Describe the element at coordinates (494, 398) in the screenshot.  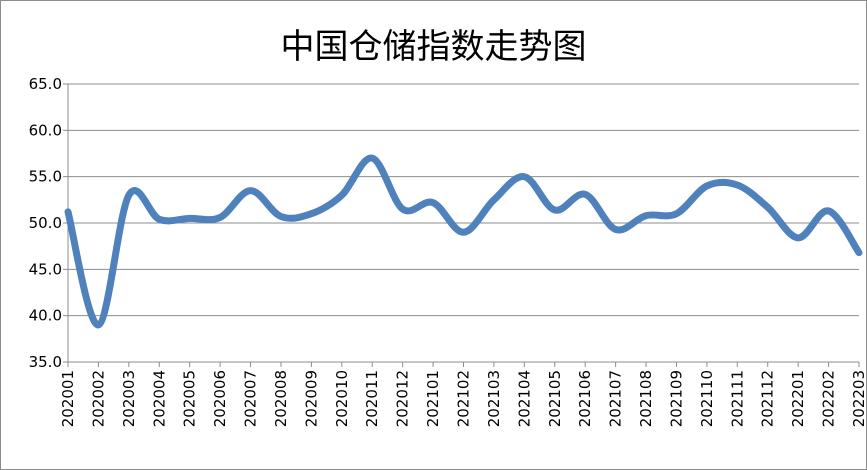
I see `x-tick-label-14: 202103` at that location.